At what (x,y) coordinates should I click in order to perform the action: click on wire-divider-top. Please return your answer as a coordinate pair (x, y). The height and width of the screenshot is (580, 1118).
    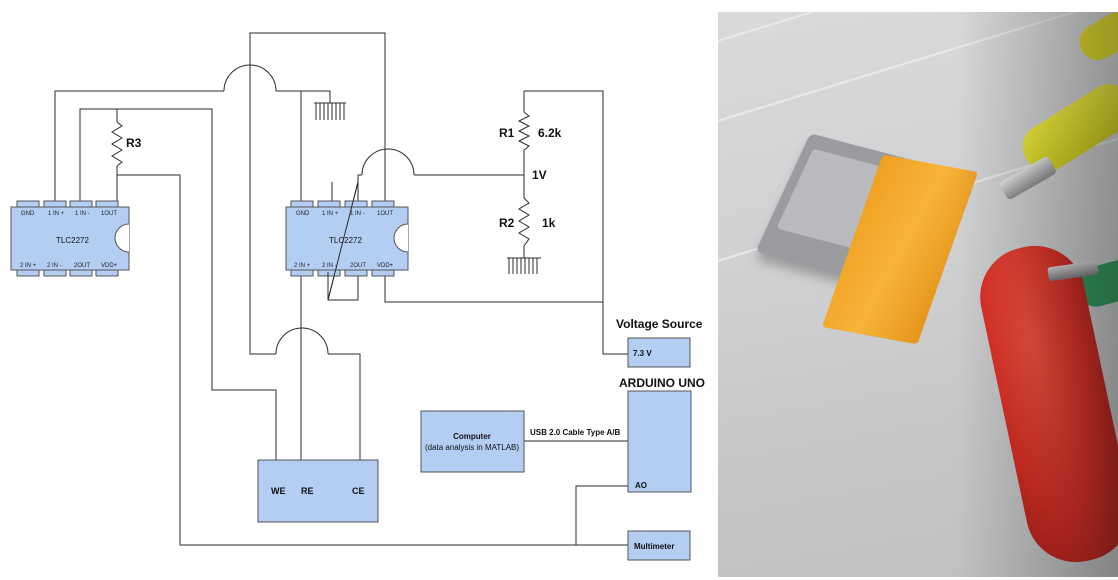
    Looking at the image, I should click on (576, 222).